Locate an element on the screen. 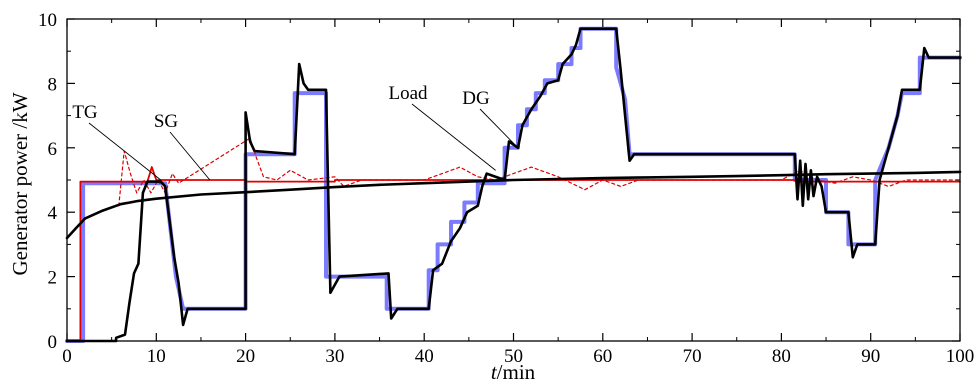 The height and width of the screenshot is (385, 979). x-tick-label: 20 is located at coordinates (245, 356).